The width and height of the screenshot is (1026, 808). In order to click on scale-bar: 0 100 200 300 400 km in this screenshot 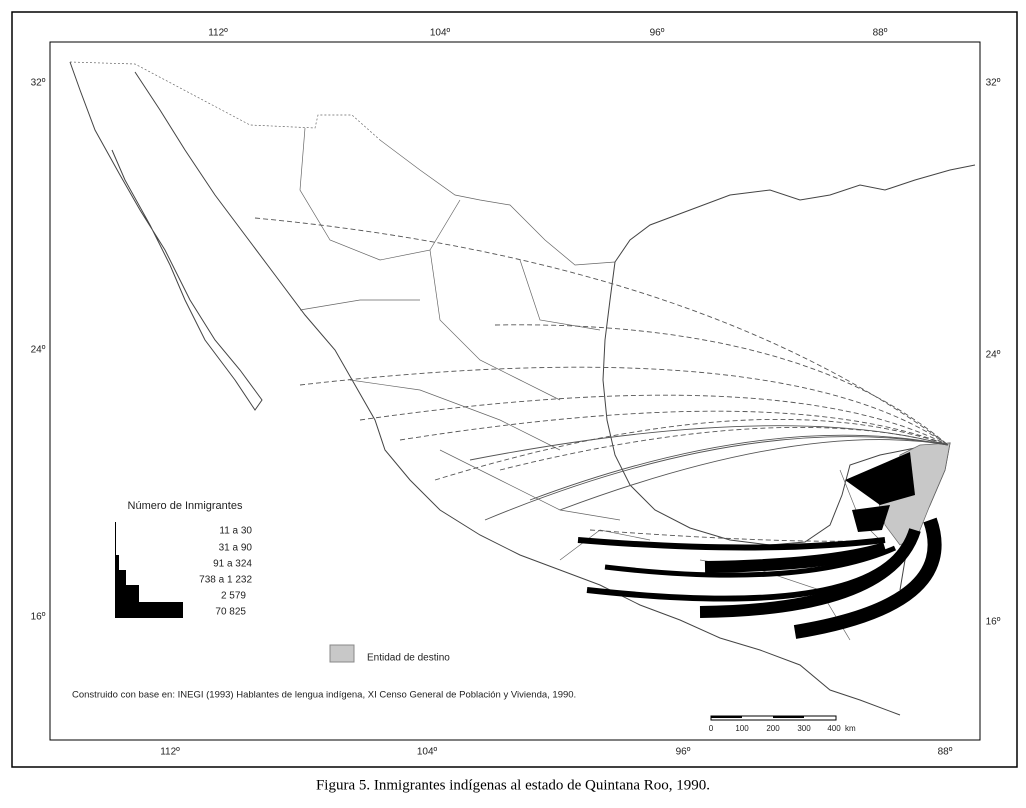, I will do `click(782, 724)`.